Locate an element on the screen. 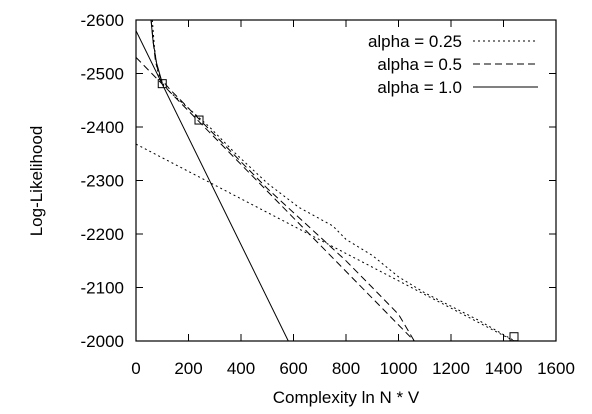 Image resolution: width=592 pixels, height=414 pixels. x-tick-labels: 0 200 400 600 800 1000 1200 1400 1600 is located at coordinates (353, 368).